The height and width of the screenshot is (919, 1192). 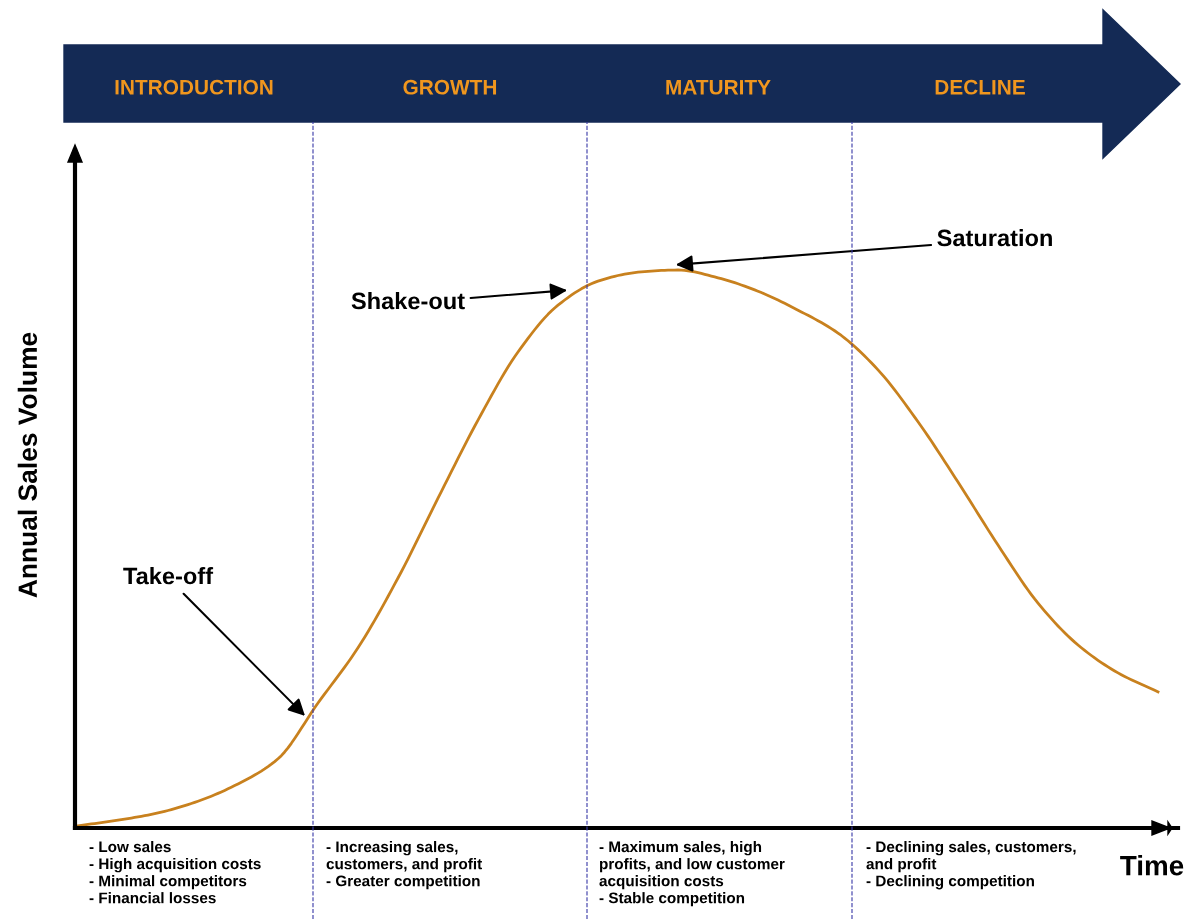 What do you see at coordinates (408, 300) in the screenshot?
I see `annotation: Shake-out` at bounding box center [408, 300].